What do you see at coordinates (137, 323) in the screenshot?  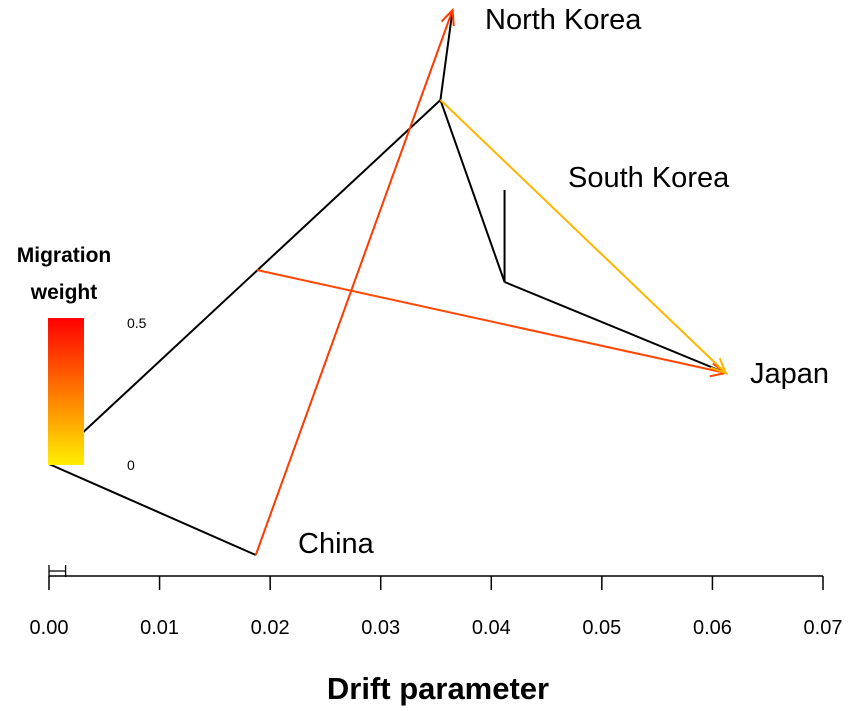 I see `legend-max-label: 0.5` at bounding box center [137, 323].